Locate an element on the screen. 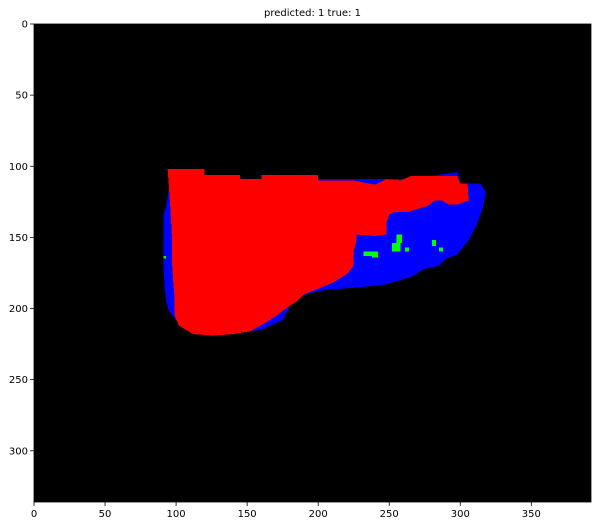  y-tick-label: 200 is located at coordinates (18, 309).